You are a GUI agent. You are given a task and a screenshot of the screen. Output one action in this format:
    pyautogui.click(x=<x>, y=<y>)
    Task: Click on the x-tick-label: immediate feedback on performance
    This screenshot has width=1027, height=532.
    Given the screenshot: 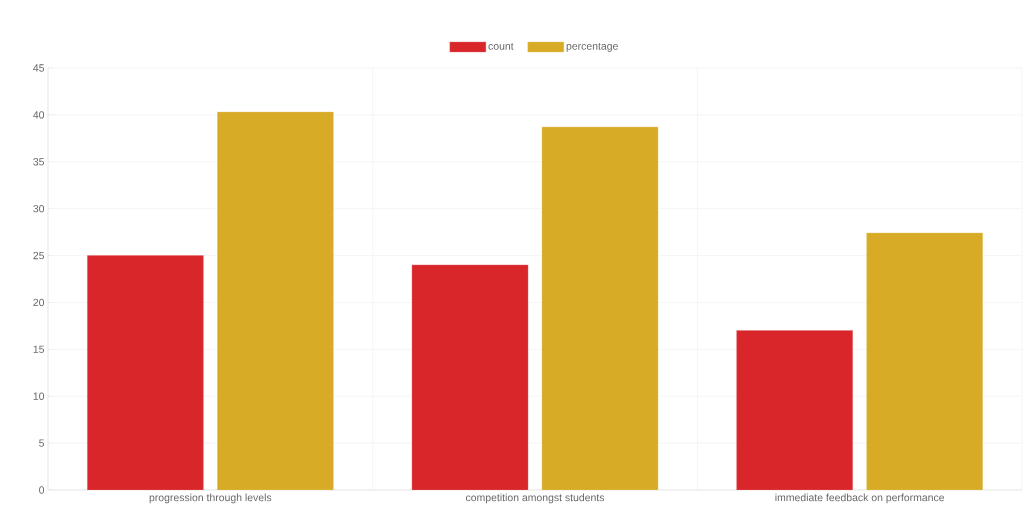 What is the action you would take?
    pyautogui.click(x=860, y=498)
    